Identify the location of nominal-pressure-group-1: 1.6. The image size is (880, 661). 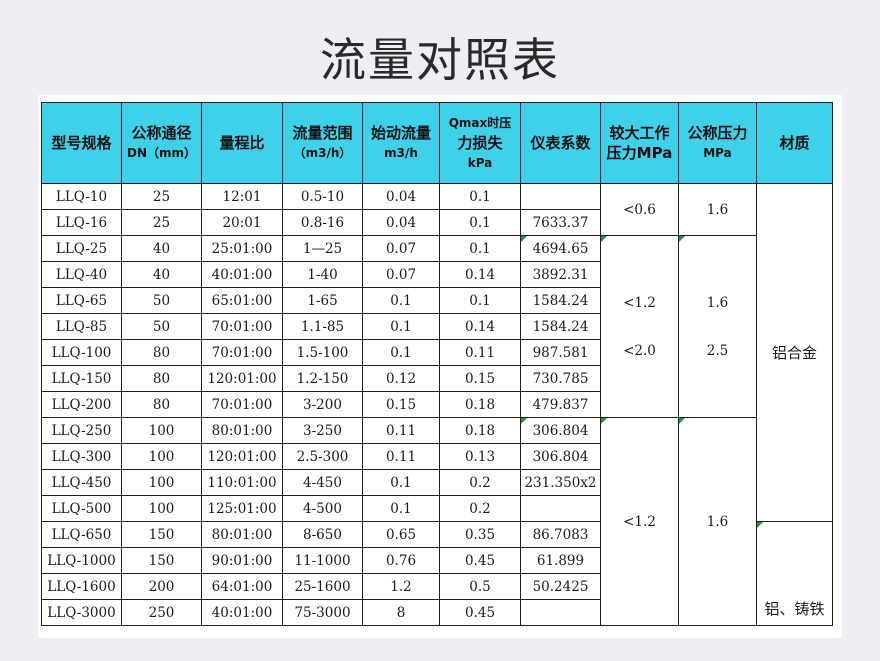
(717, 209).